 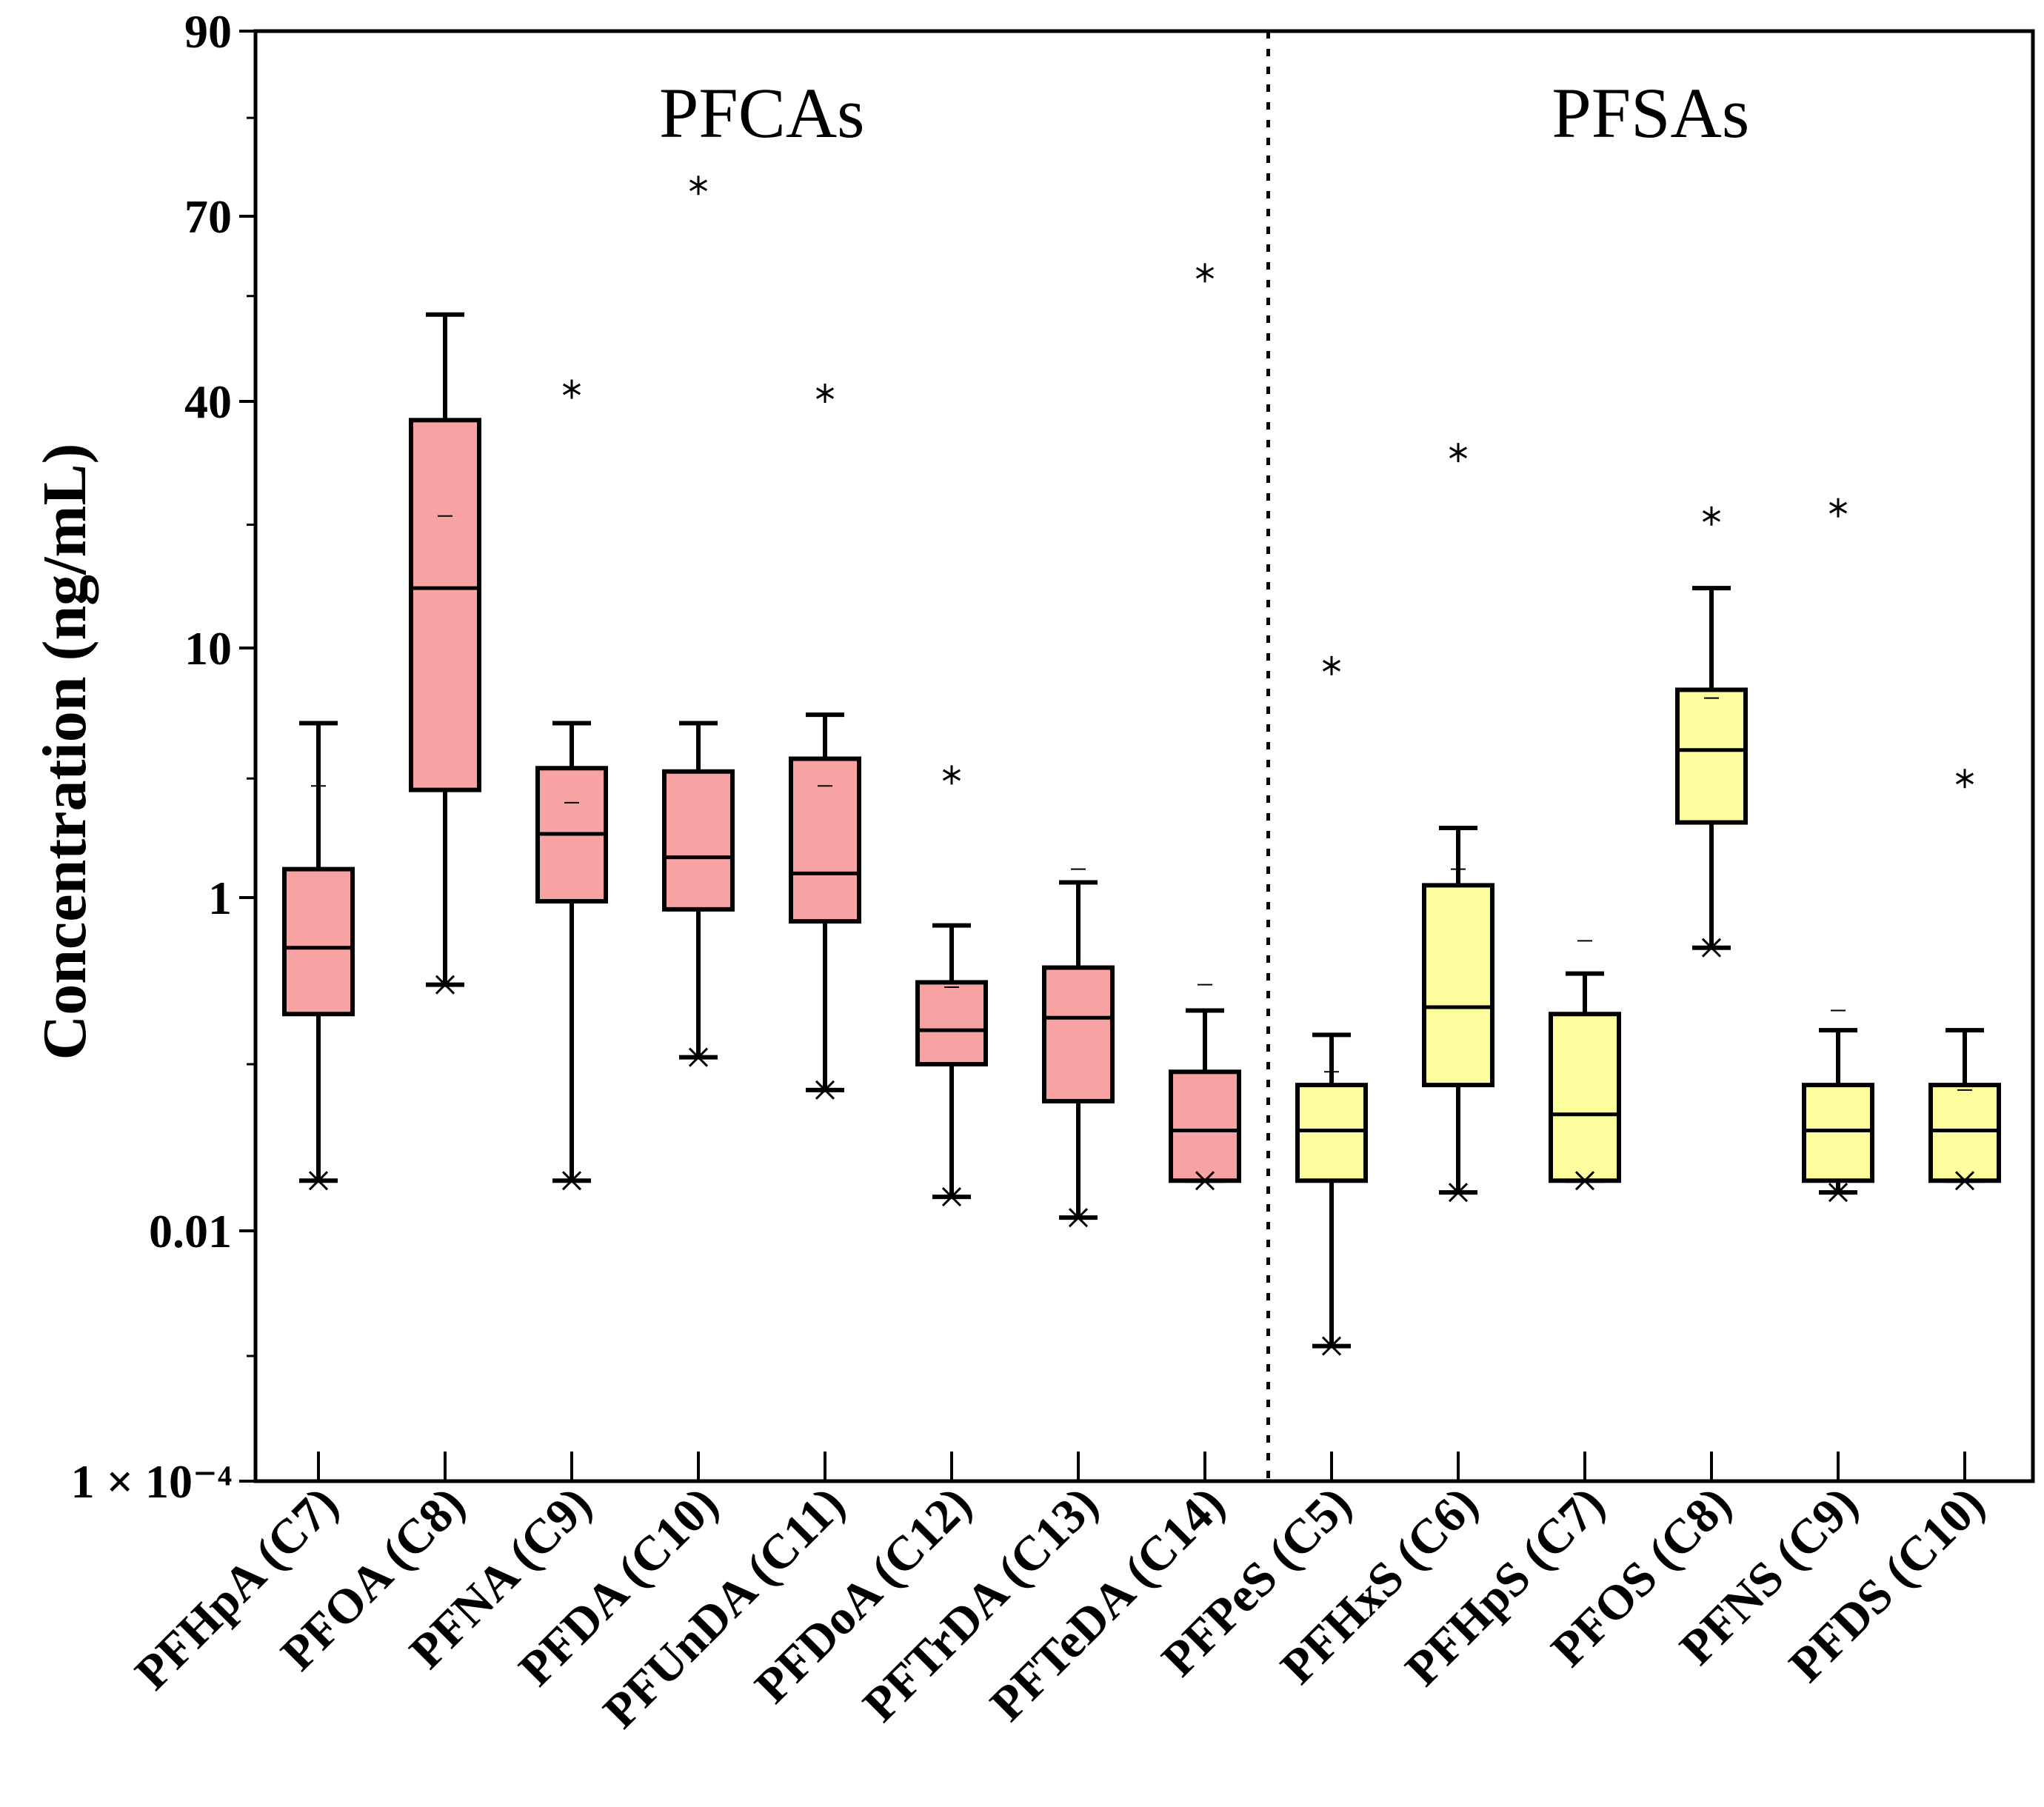 I want to click on y-axis-title: Concentration (ng/mL), so click(x=64, y=752).